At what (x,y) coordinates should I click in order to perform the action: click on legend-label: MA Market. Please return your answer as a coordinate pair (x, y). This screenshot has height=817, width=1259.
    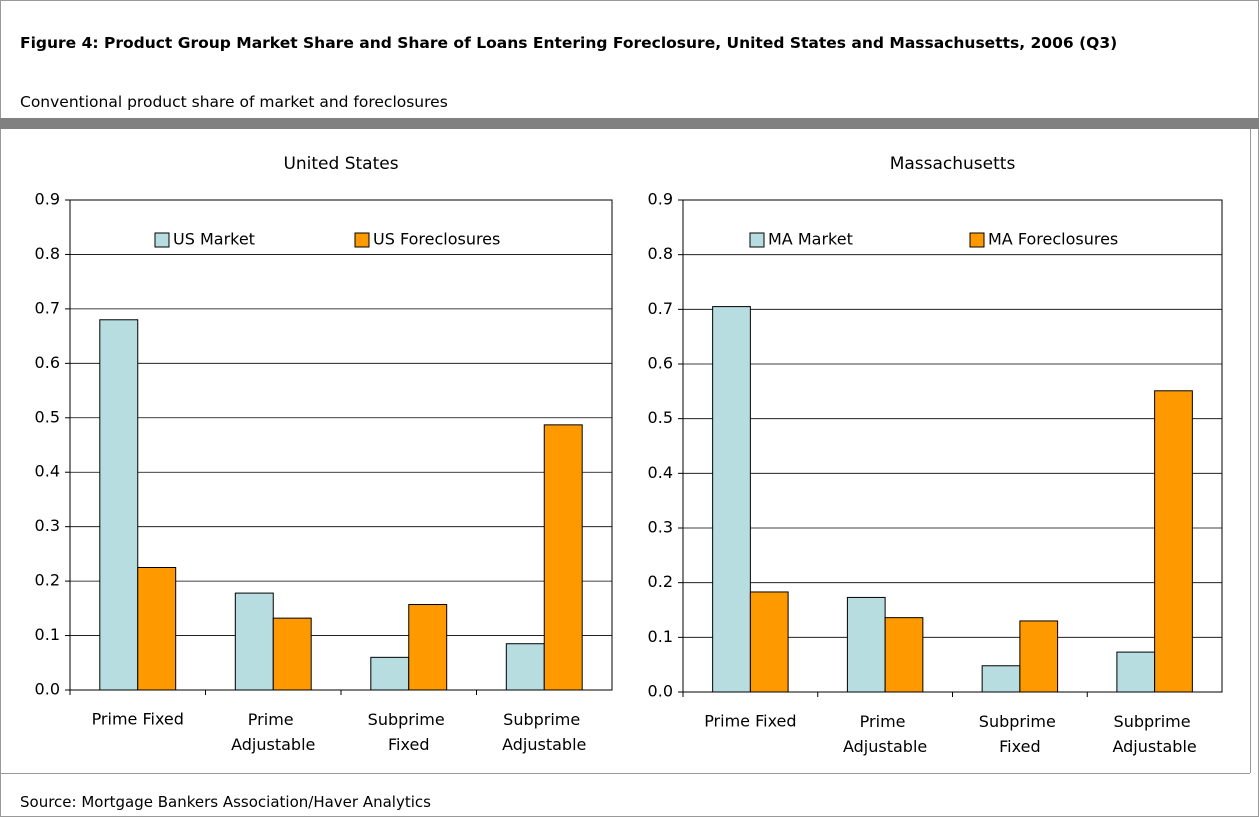
    Looking at the image, I should click on (810, 239).